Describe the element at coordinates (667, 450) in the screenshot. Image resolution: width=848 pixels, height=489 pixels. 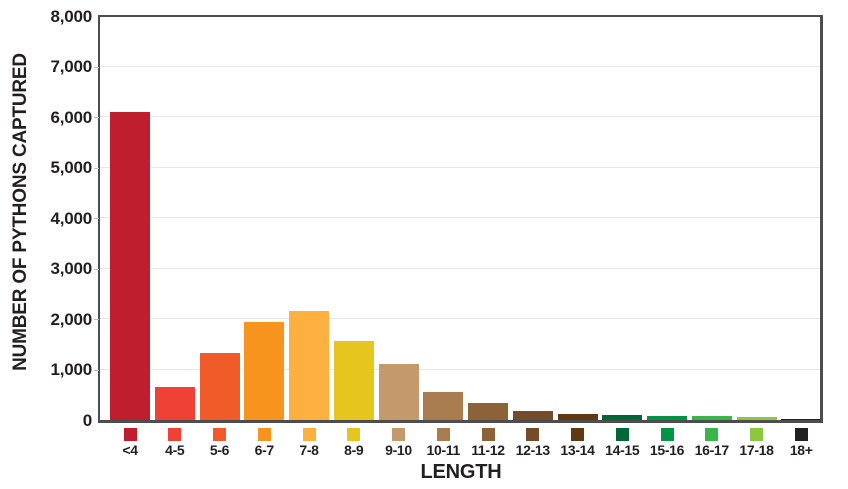
I see `x-tick-label: 15-16` at that location.